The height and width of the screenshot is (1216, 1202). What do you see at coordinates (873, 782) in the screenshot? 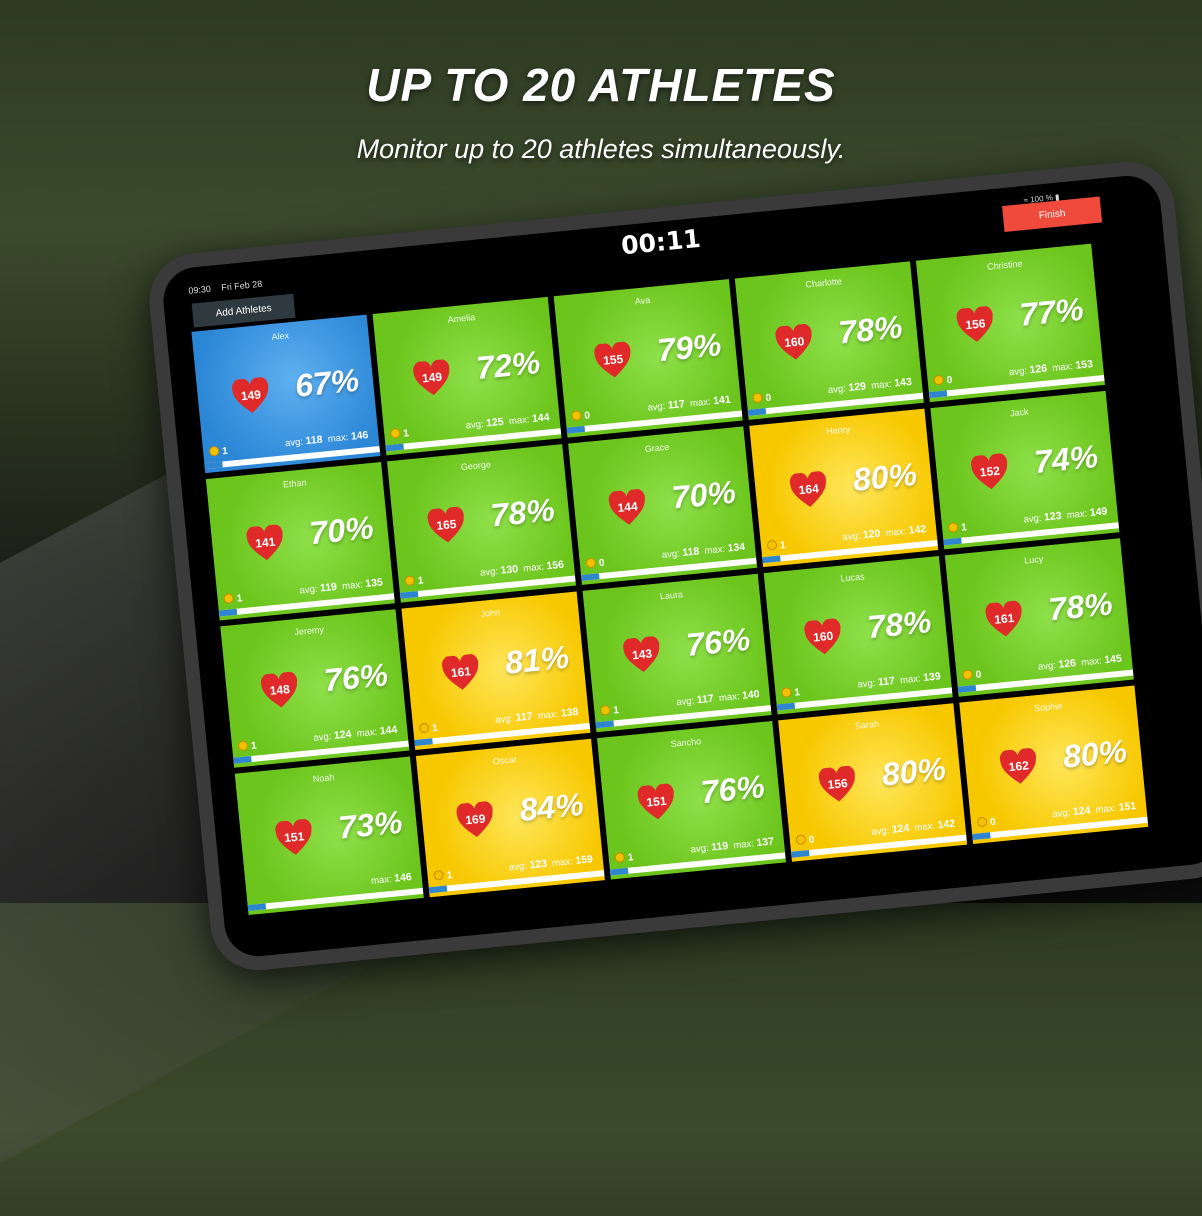
I see `athlete-tile: Sarah 156 80% avg: 124 max: 142 0` at bounding box center [873, 782].